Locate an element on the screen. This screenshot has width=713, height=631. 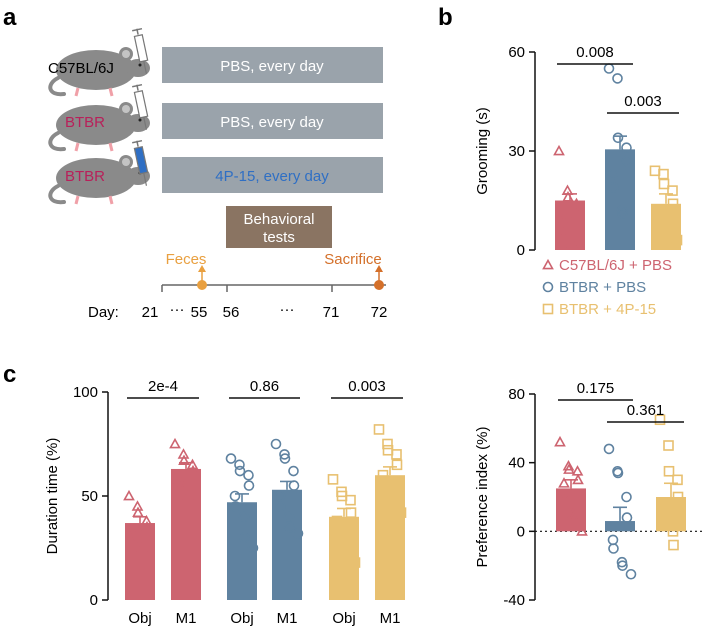
feces-dot is located at coordinates (202, 285).